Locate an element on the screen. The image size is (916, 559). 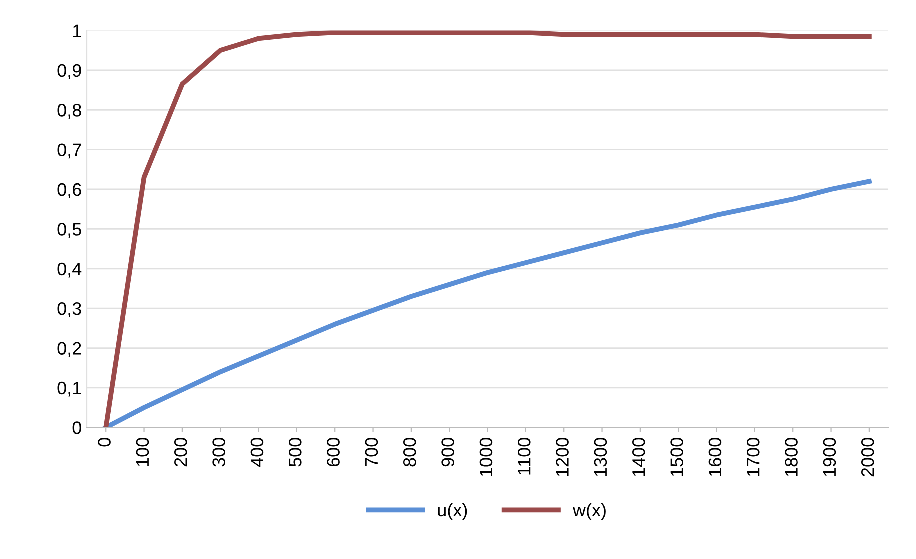
x-tick-label: 1200 is located at coordinates (562, 457).